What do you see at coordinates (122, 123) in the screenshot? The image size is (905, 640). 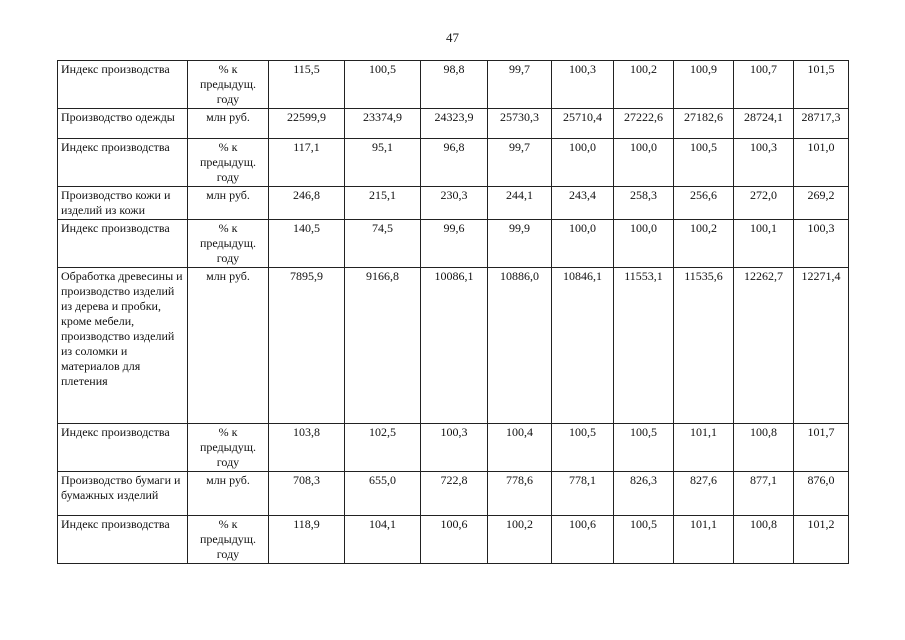 I see `row-label: Производство одежды` at bounding box center [122, 123].